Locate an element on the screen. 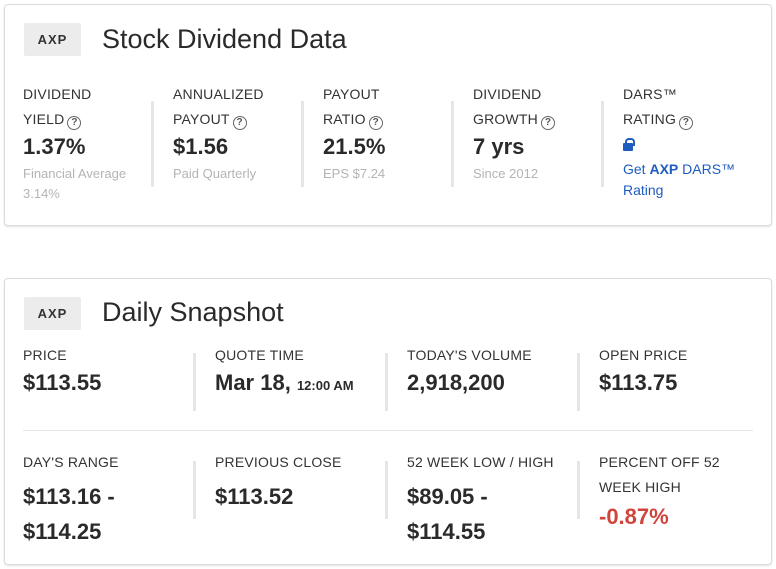  metric-days-range: DAY'S RANGE $113.16 - $114.25 is located at coordinates (71, 499).